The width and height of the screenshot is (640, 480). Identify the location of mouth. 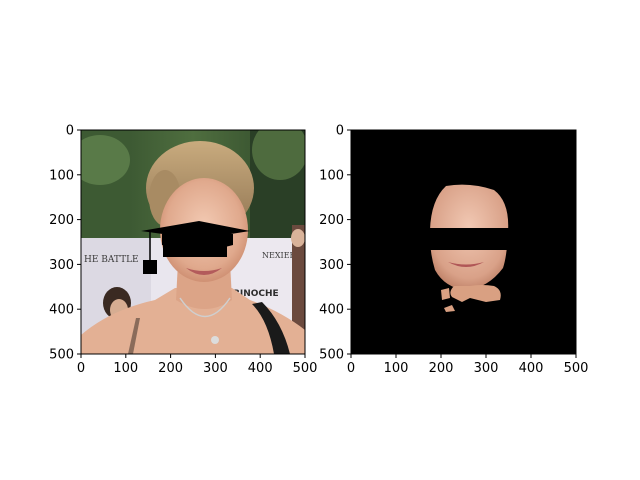
(204, 271).